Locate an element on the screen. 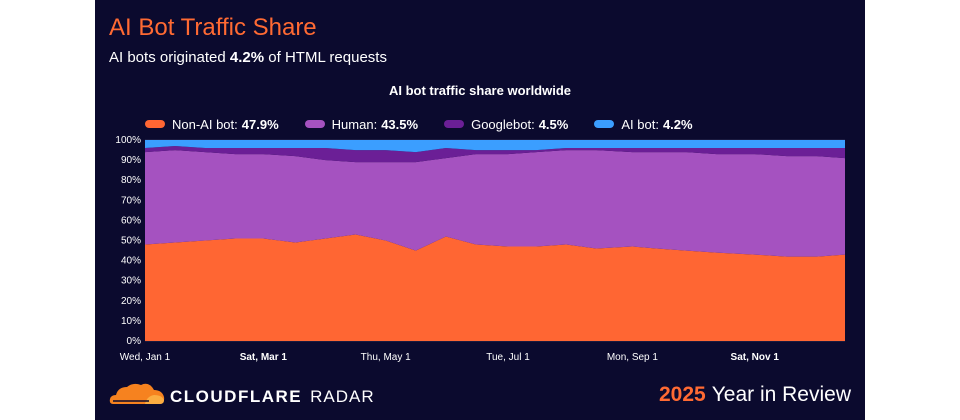  y-tick-label: 70% is located at coordinates (131, 200).